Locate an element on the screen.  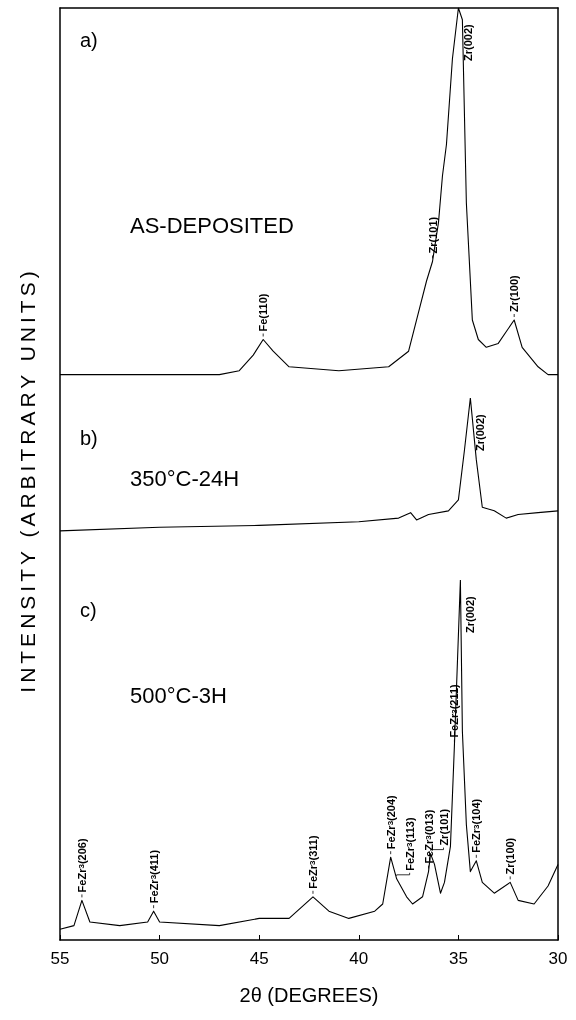
annotation: FeZr3(013) is located at coordinates (428, 836).